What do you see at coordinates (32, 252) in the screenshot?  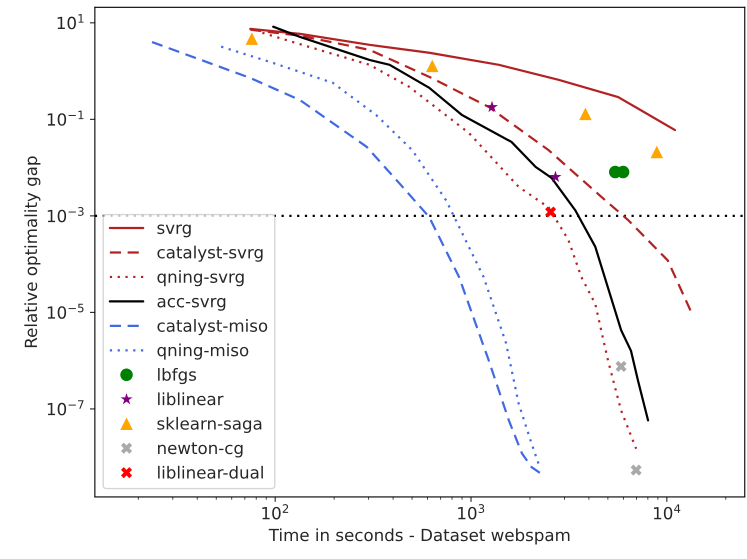 I see `y-axis-title: Relative optimality gap` at bounding box center [32, 252].